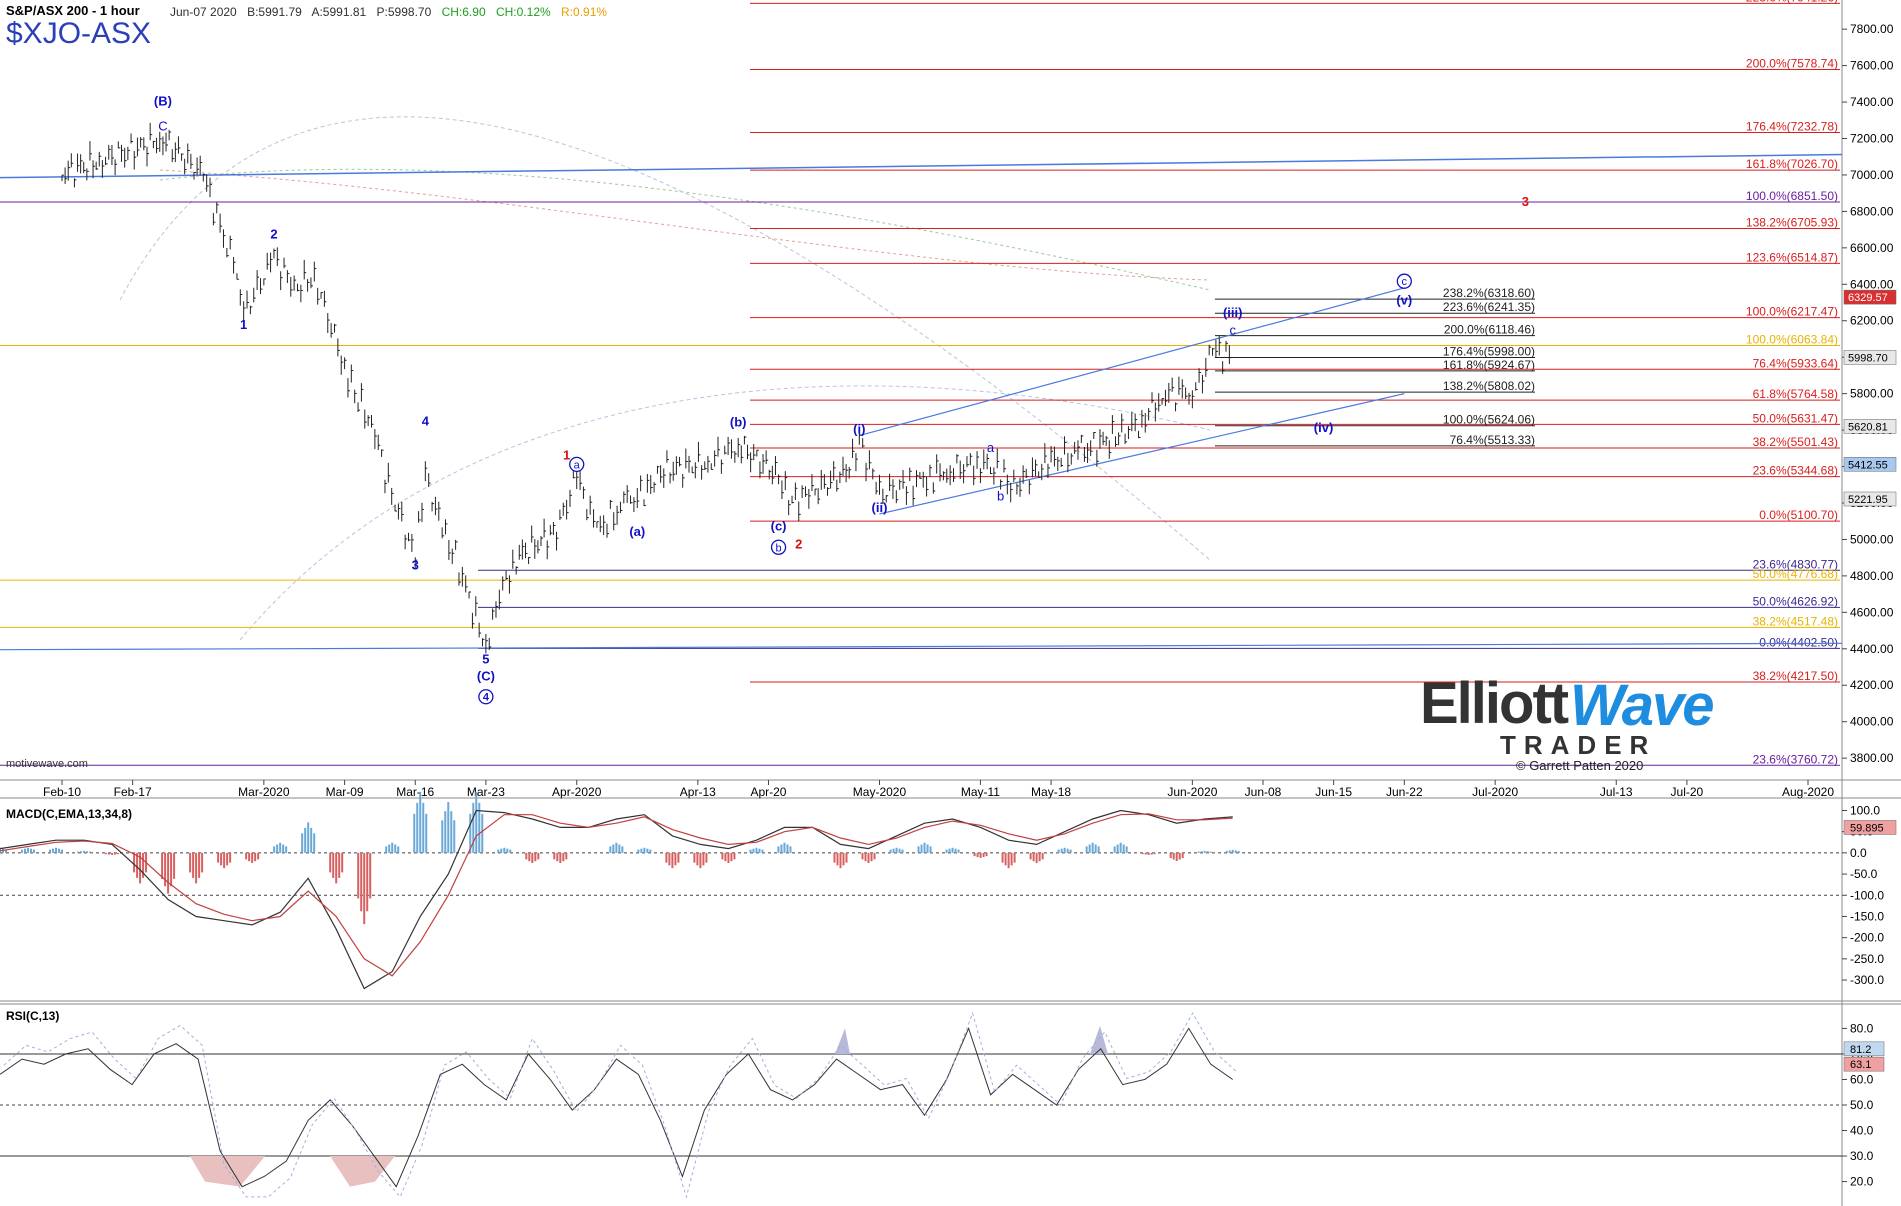 The image size is (1901, 1206). What do you see at coordinates (1872, 612) in the screenshot?
I see `price-tick-label: 4600.00` at bounding box center [1872, 612].